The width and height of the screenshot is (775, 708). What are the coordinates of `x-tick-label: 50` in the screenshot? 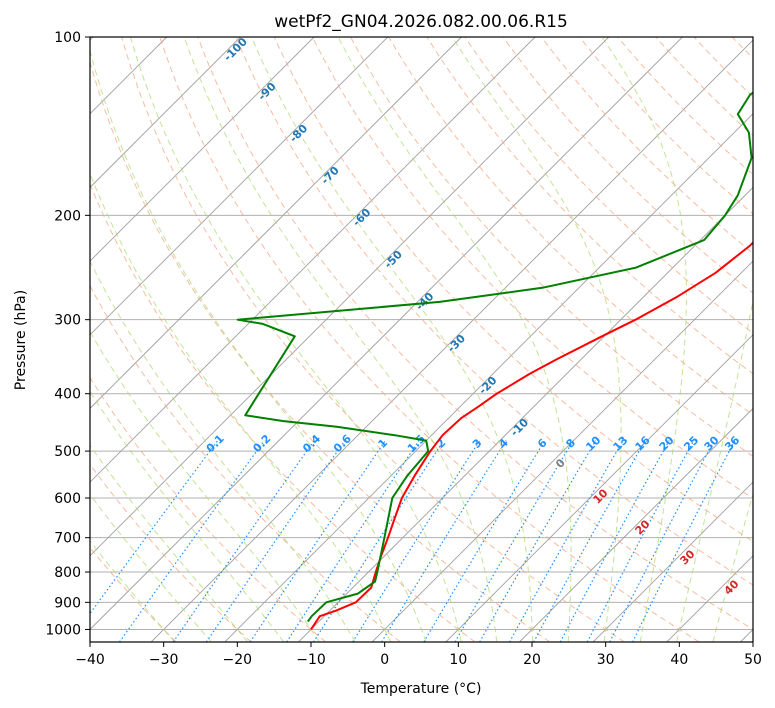 It's located at (753, 660).